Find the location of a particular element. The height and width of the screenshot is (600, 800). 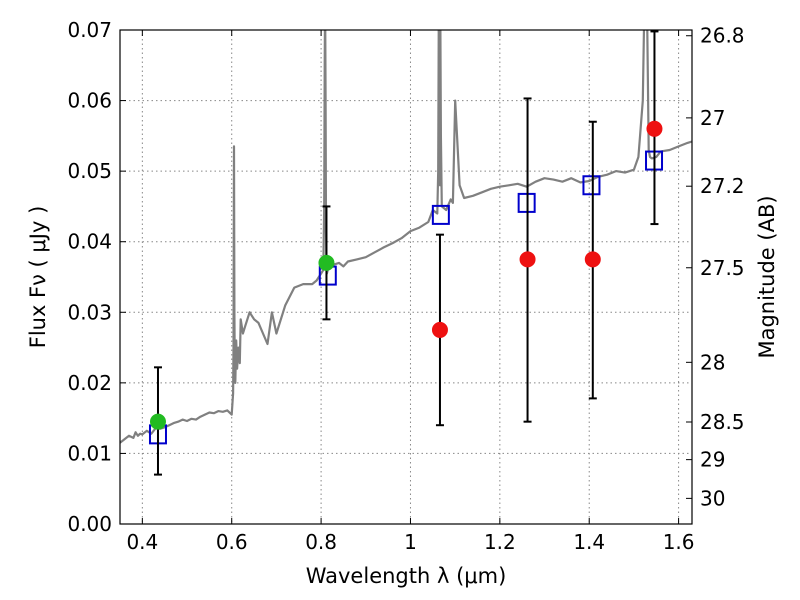

x-tick-label: 1.4 is located at coordinates (589, 542).